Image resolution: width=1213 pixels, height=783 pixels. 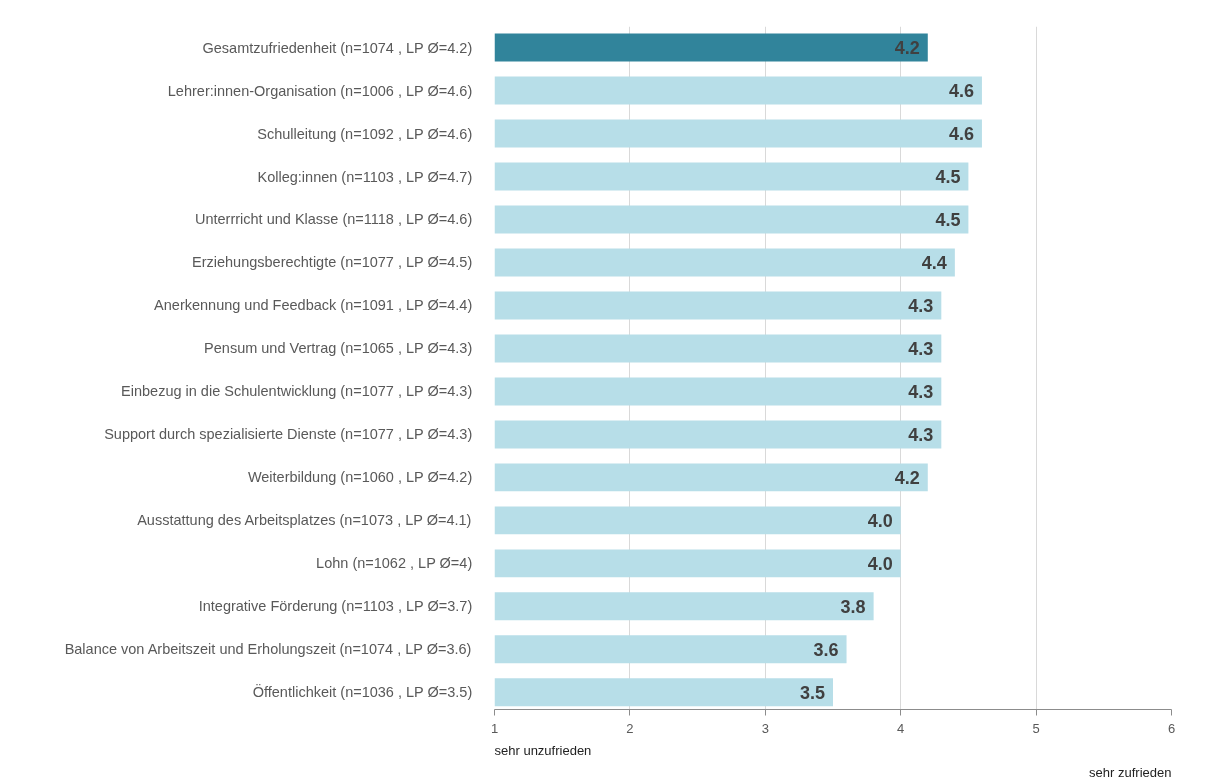 I want to click on data-label: 3.8, so click(x=853, y=606).